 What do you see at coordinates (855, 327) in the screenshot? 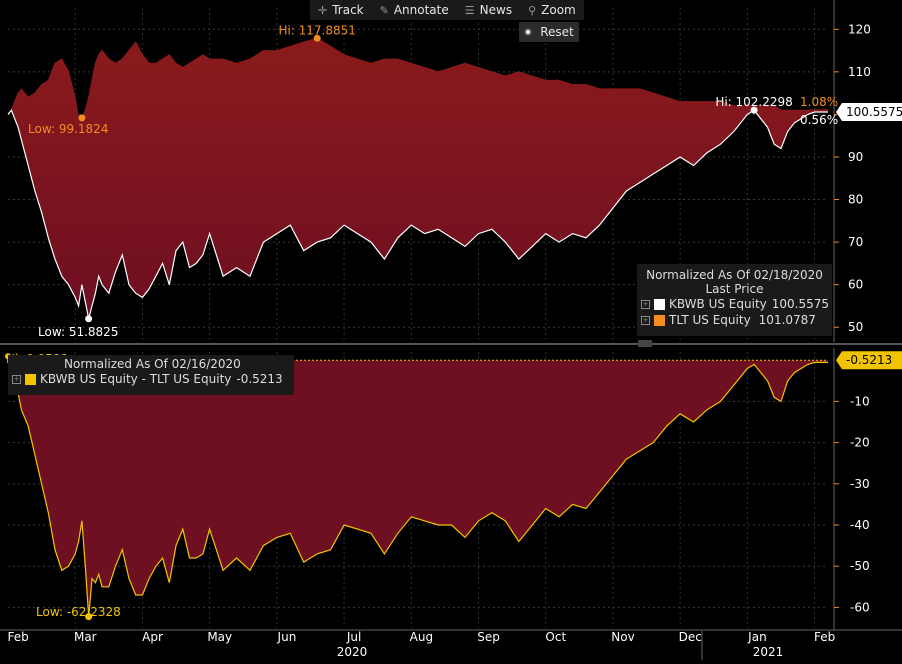
I see `y-tick-label: 50` at bounding box center [855, 327].